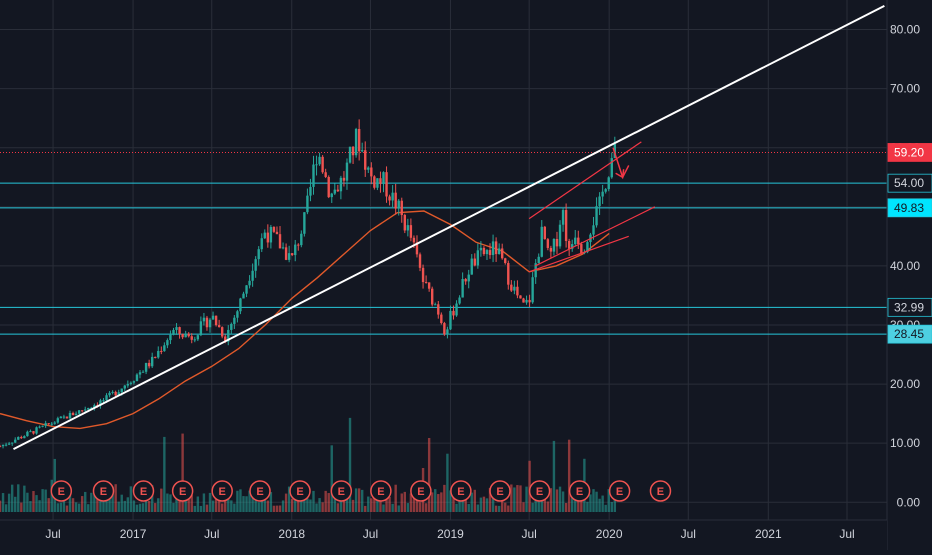 The height and width of the screenshot is (555, 932). Describe the element at coordinates (905, 384) in the screenshot. I see `y-tick-label: 20.00` at that location.